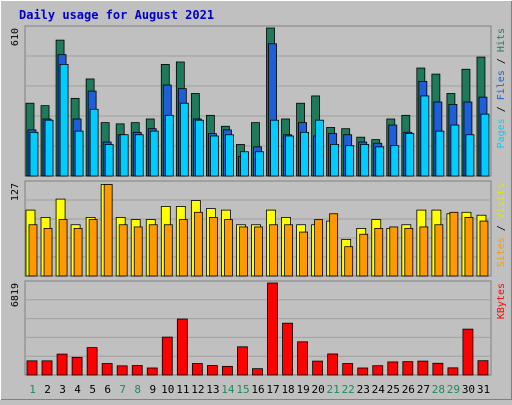 Image resolution: width=512 pixels, height=405 pixels. I want to click on x-tick-label: 29, so click(453, 389).